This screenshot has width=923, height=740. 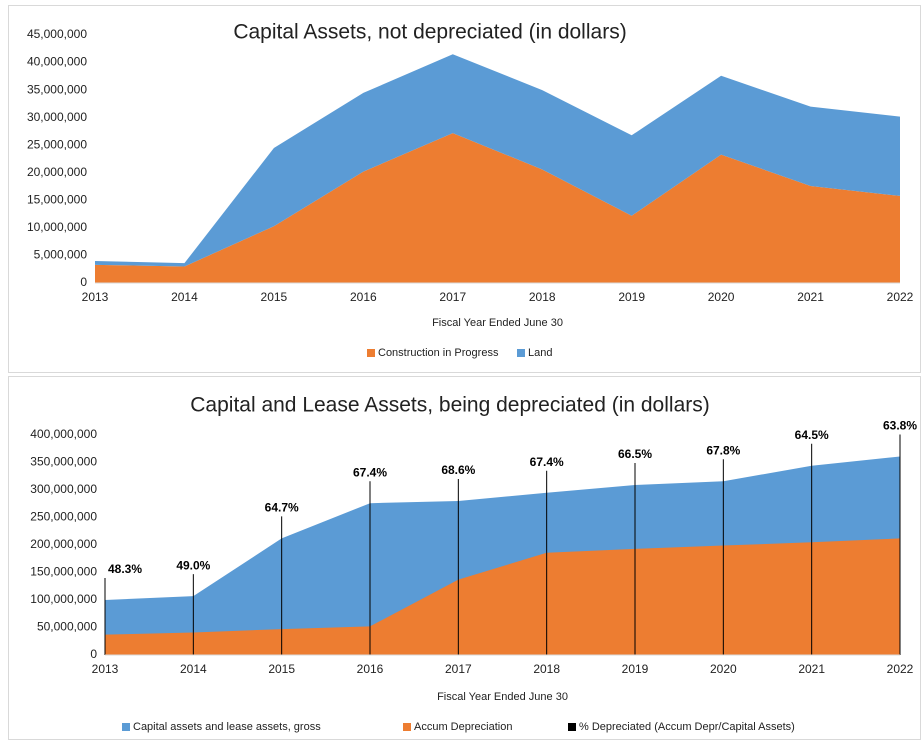 What do you see at coordinates (540, 353) in the screenshot?
I see `legend-label: Land` at bounding box center [540, 353].